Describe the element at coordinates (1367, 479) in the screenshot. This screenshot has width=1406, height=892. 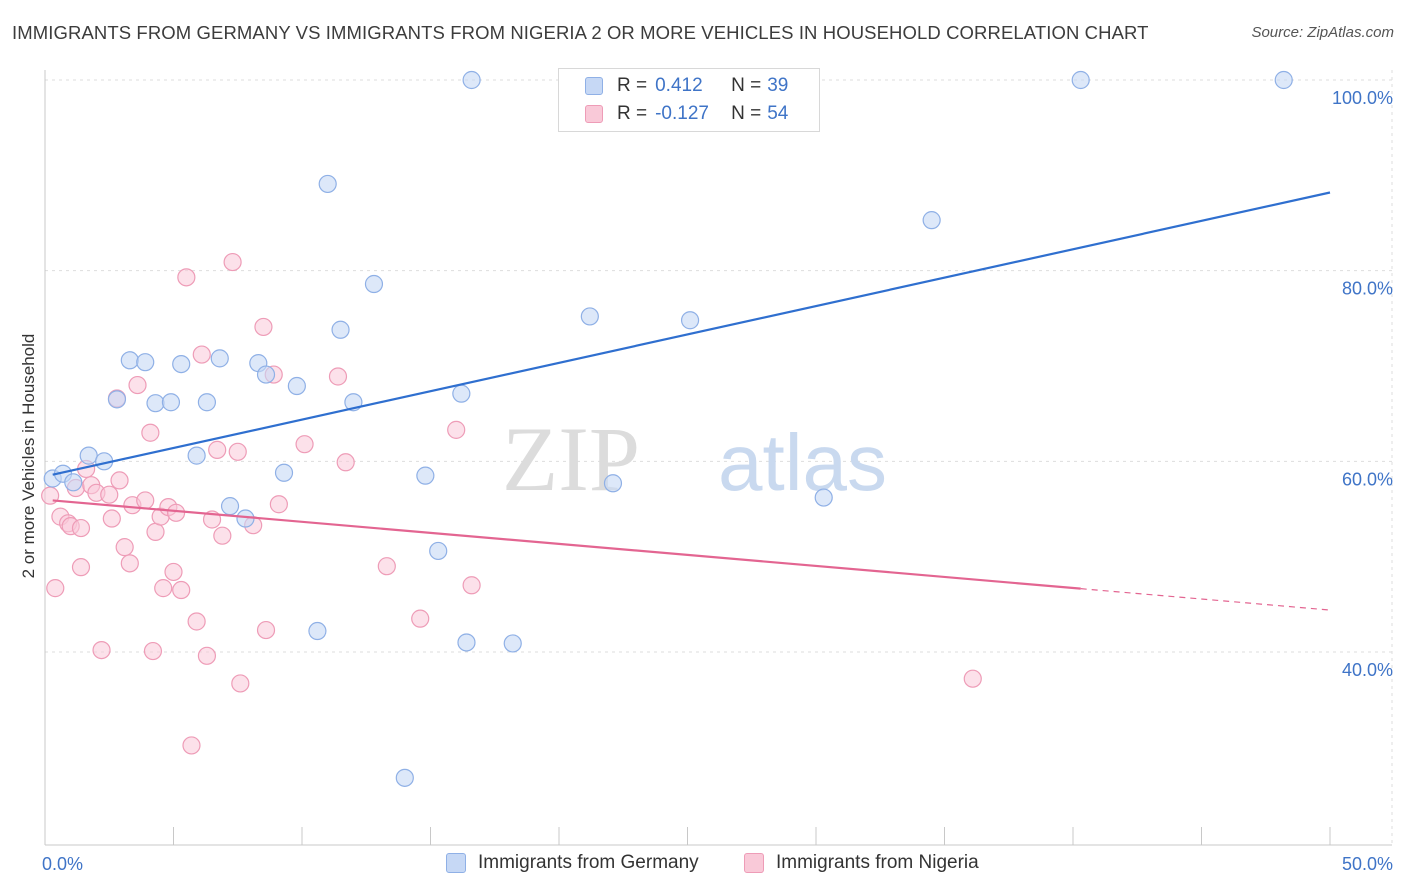
I see `y-tick-label: 60.0%` at that location.